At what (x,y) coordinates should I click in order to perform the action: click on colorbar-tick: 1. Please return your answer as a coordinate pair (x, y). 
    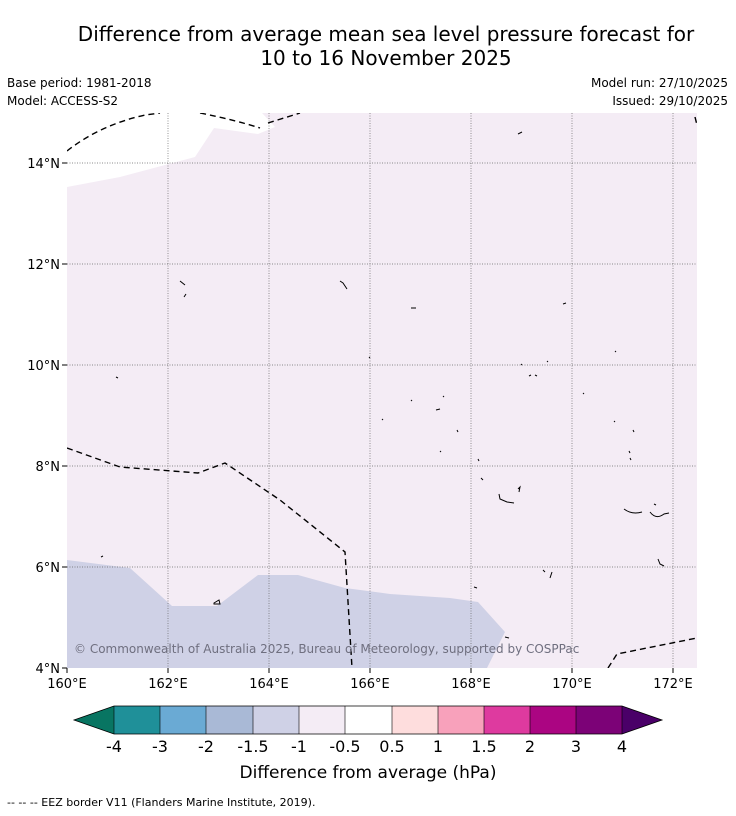
    Looking at the image, I should click on (438, 746).